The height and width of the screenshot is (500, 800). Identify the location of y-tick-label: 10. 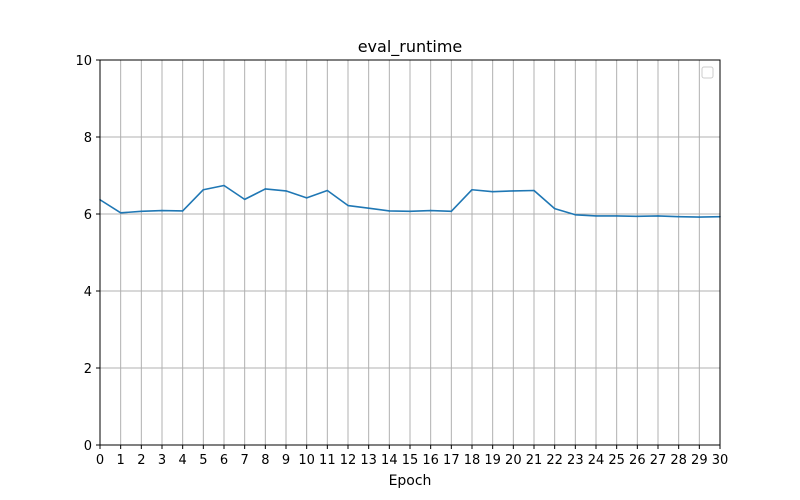
(83, 61).